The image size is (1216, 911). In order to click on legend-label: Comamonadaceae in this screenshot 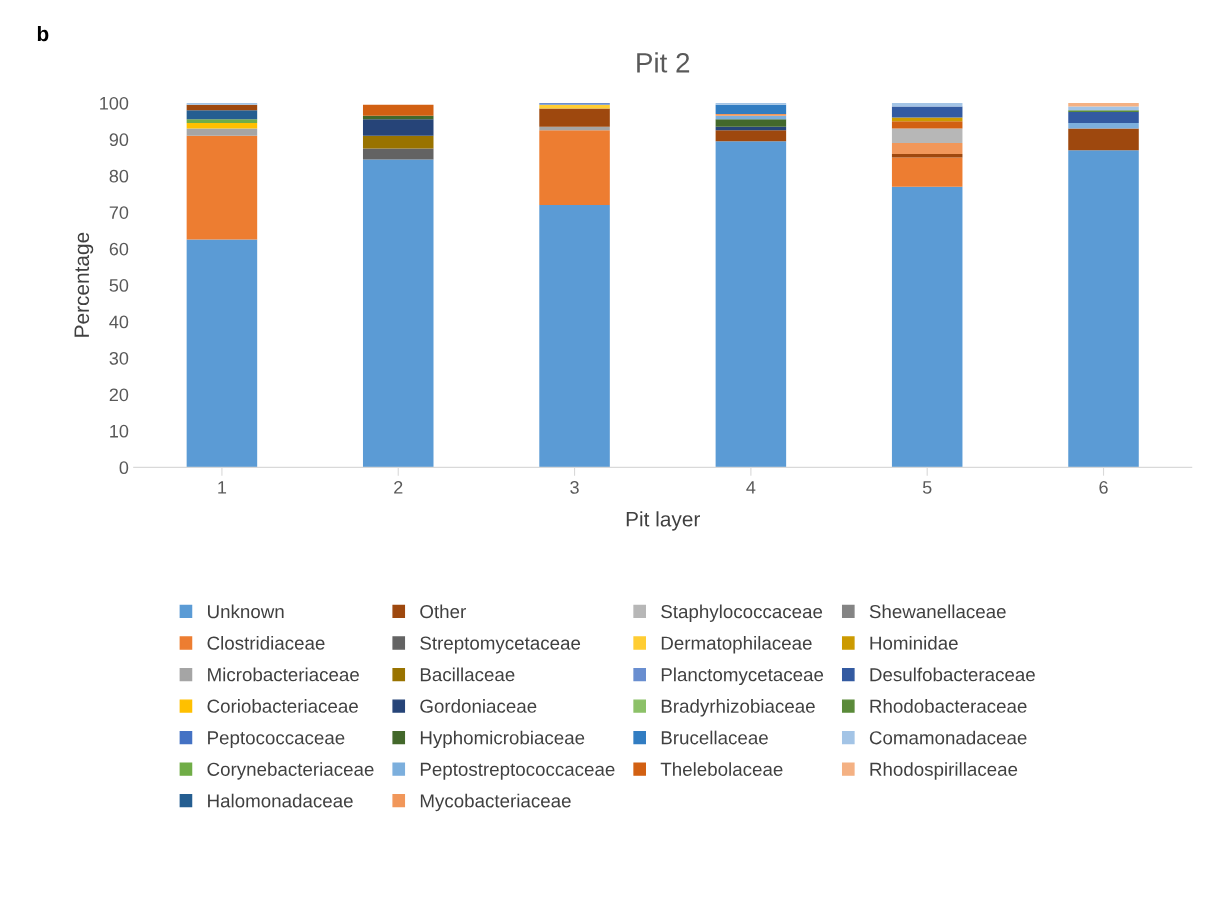, I will do `click(948, 737)`.